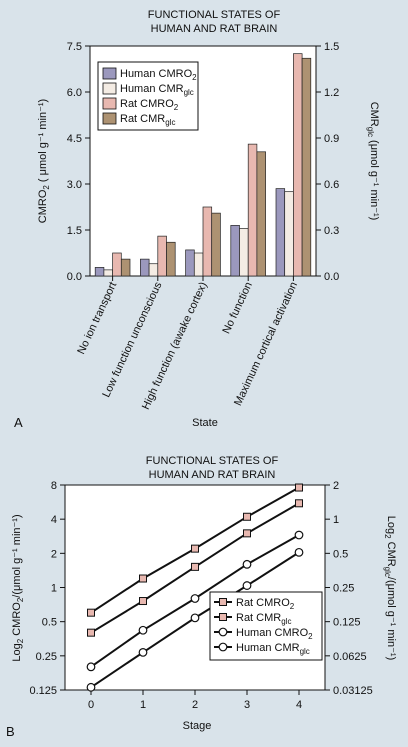  What do you see at coordinates (74, 93) in the screenshot?
I see `y-tick-label: 6.0` at bounding box center [74, 93].